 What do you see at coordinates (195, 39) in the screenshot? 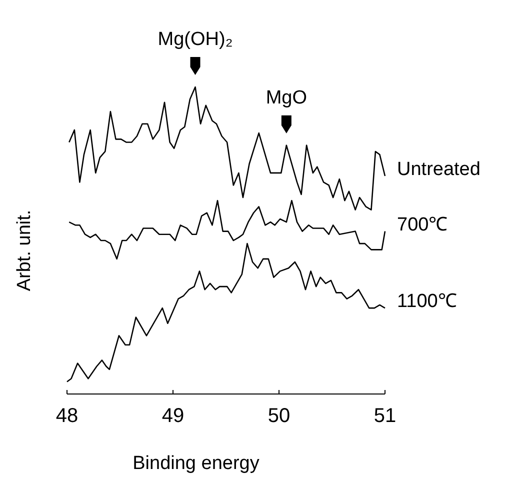
I see `annotation: Mg(OH)₂` at bounding box center [195, 39].